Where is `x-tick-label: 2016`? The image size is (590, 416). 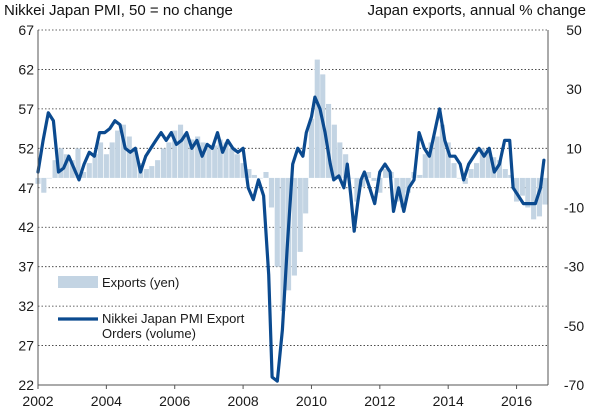 x-tick-label: 2016 is located at coordinates (516, 401).